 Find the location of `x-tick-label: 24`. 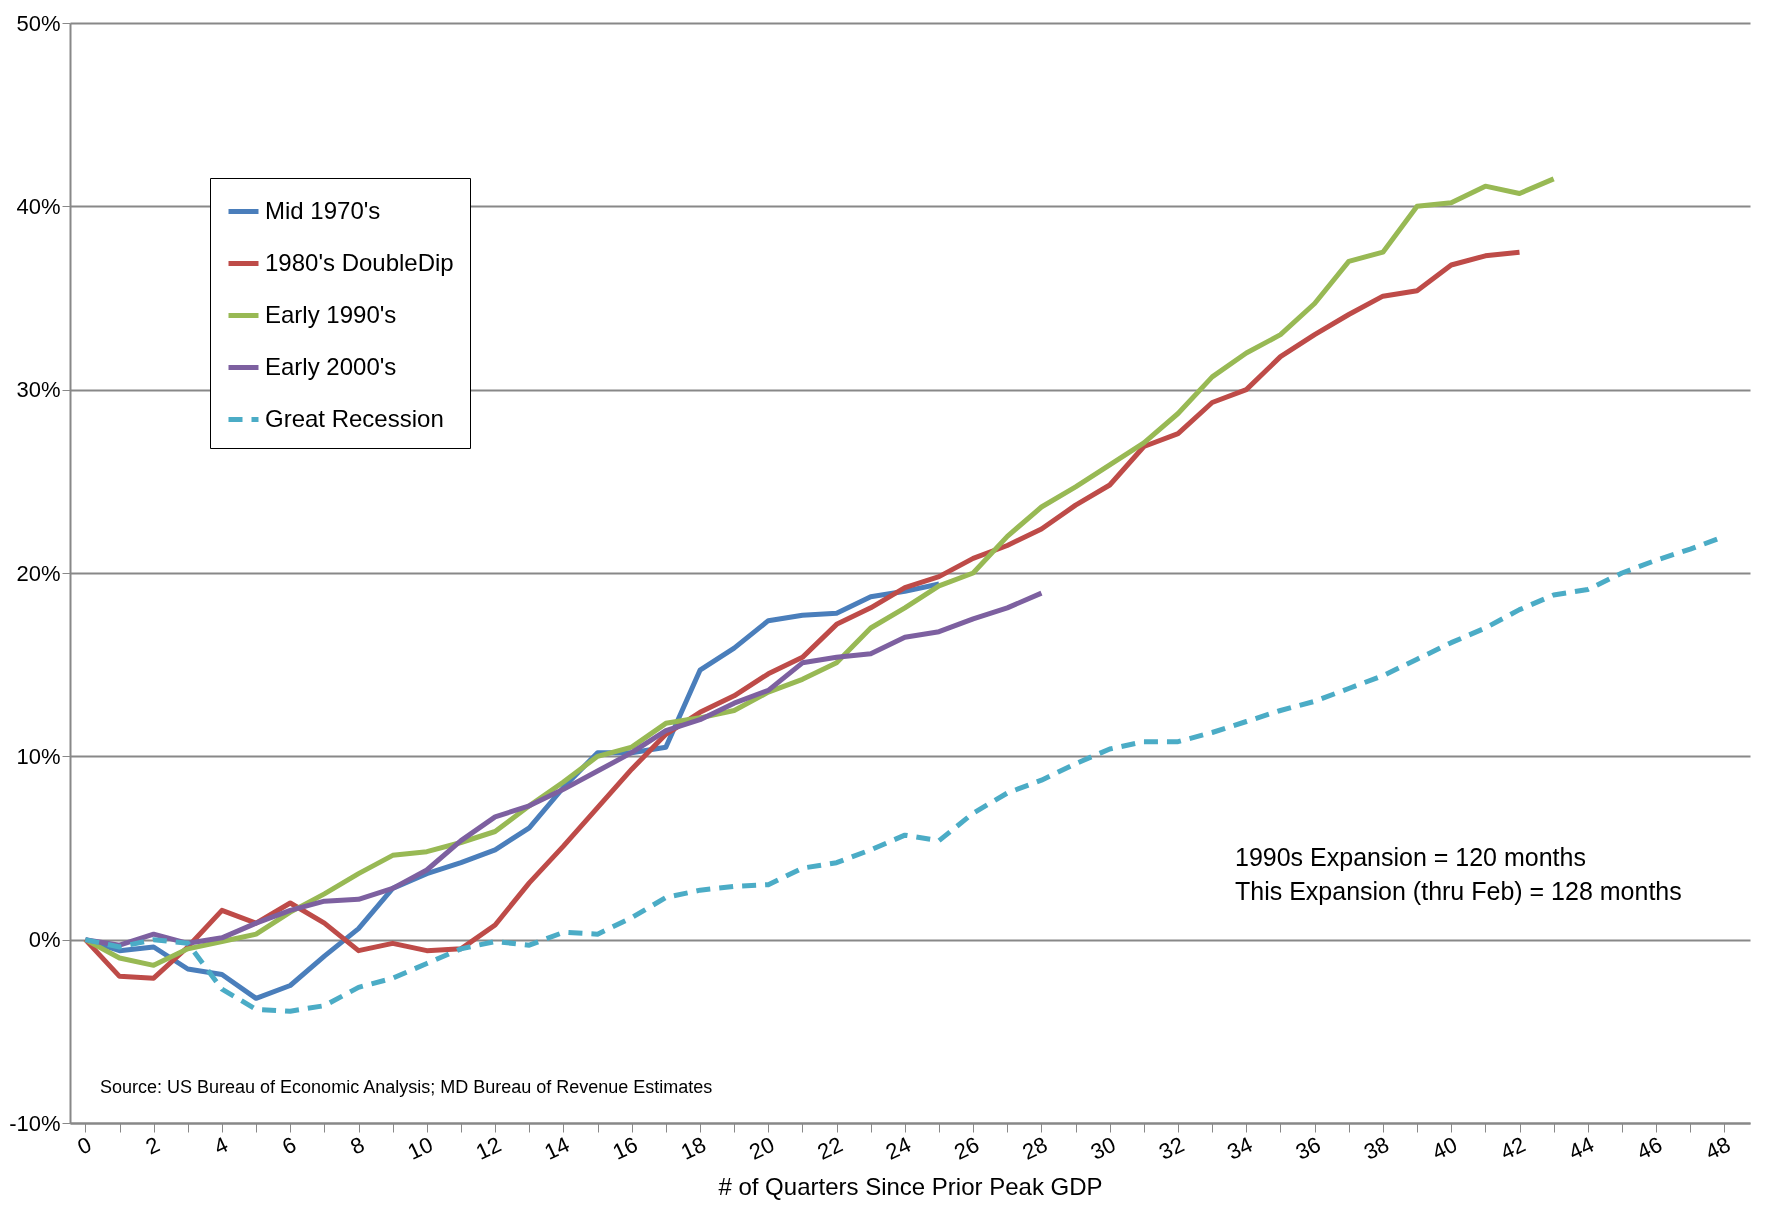

x-tick-label: 24 is located at coordinates (898, 1148).